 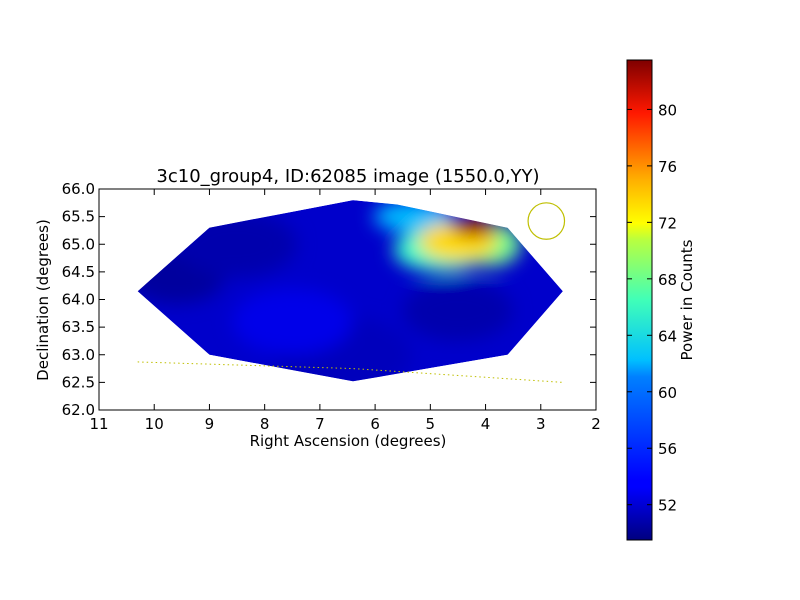 I want to click on colorbar-tick-label: 72, so click(x=667, y=223).